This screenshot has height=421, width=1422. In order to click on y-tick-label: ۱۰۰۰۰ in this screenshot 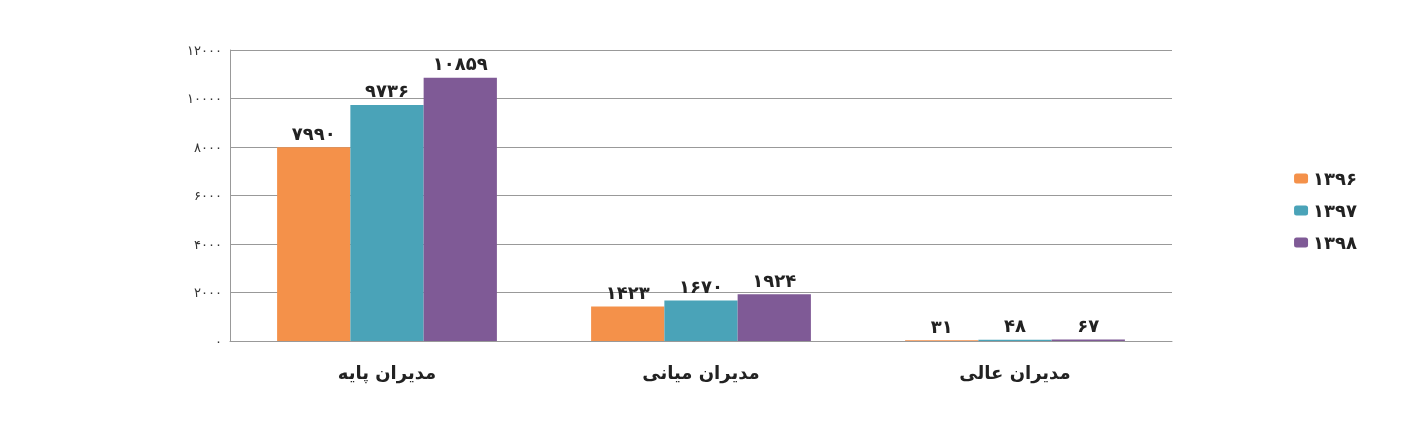, I will do `click(204, 98)`.